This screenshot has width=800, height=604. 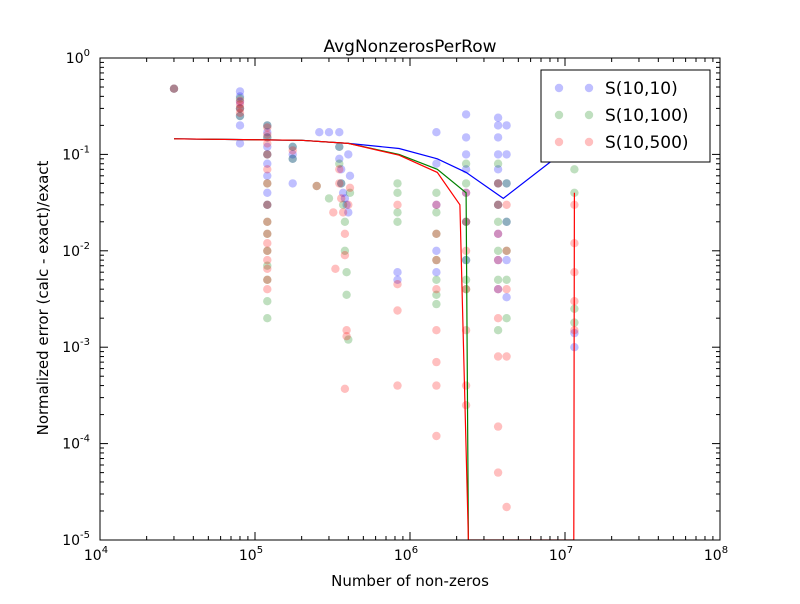 I want to click on legend-label: S(10,10), so click(x=641, y=89).